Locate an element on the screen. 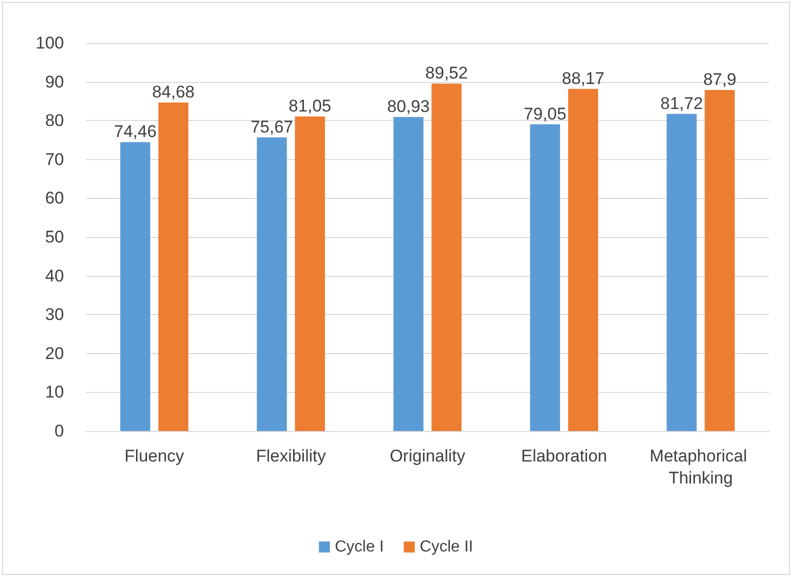 This screenshot has height=579, width=794. data-label: 81,72 is located at coordinates (681, 103).